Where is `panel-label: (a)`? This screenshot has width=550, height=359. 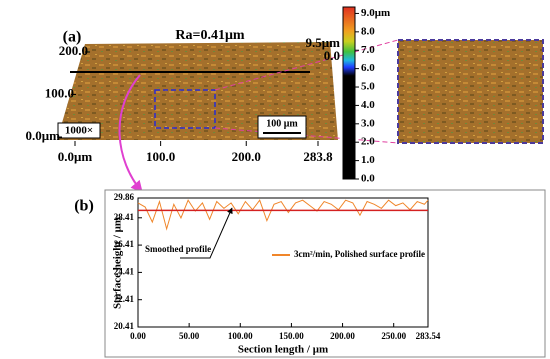
panel-label: (a) is located at coordinates (72, 37).